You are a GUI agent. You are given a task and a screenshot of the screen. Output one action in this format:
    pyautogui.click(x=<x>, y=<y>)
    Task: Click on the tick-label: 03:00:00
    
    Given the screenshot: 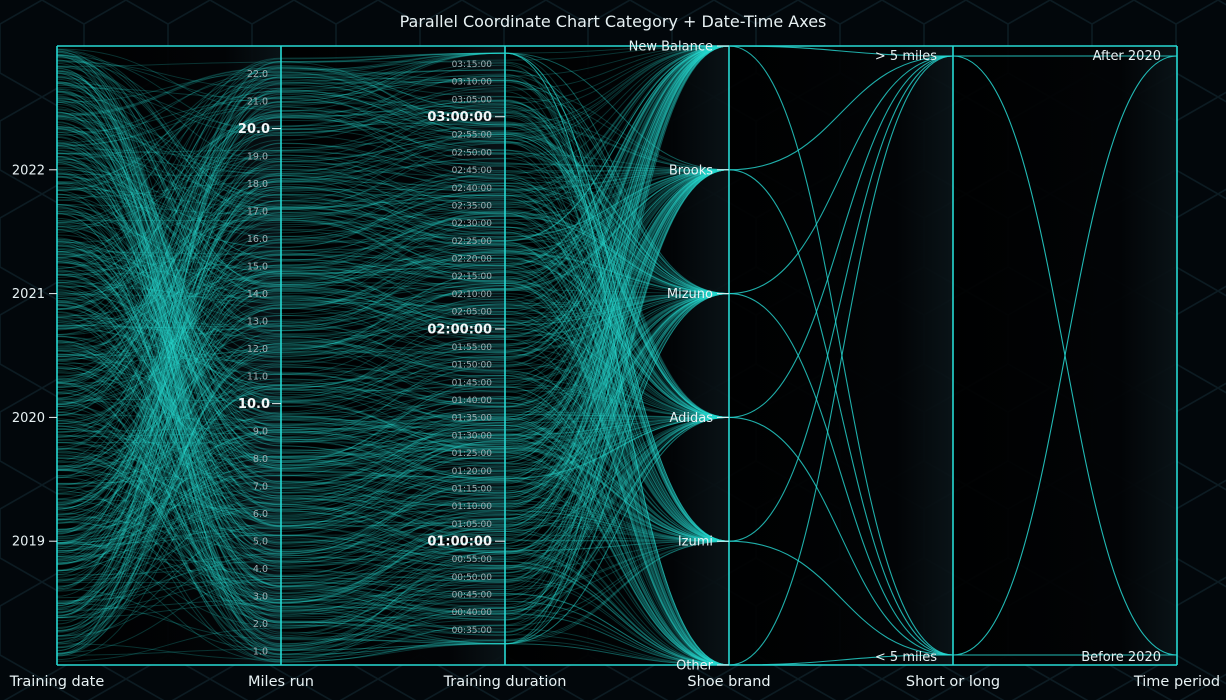 What is the action you would take?
    pyautogui.click(x=459, y=117)
    